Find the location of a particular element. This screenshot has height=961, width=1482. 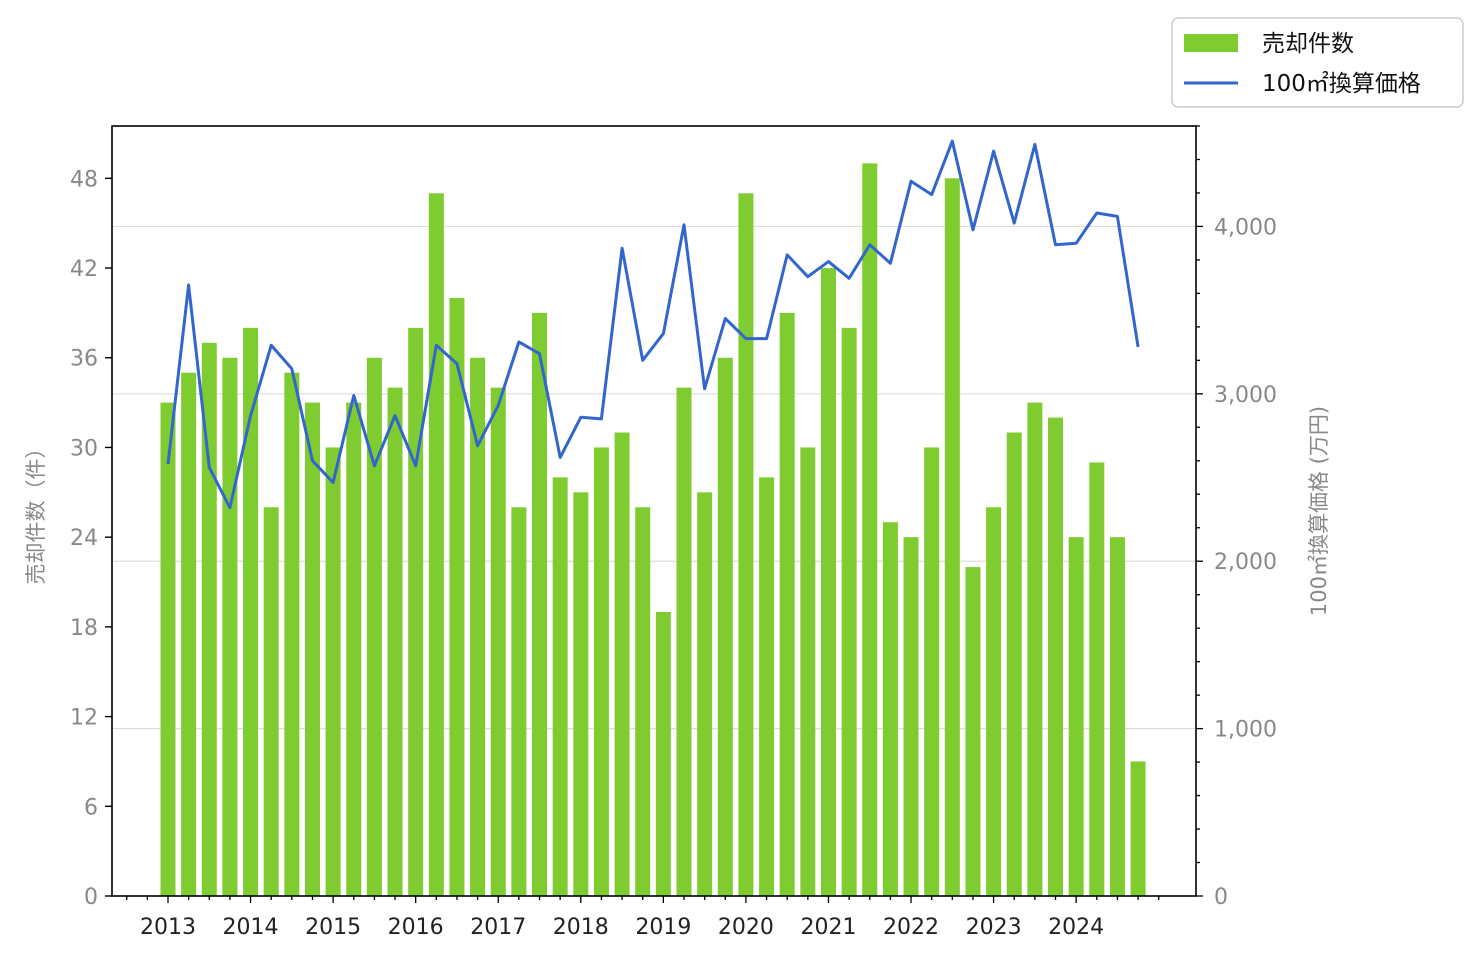

x-tick-label: 2021 is located at coordinates (828, 927).